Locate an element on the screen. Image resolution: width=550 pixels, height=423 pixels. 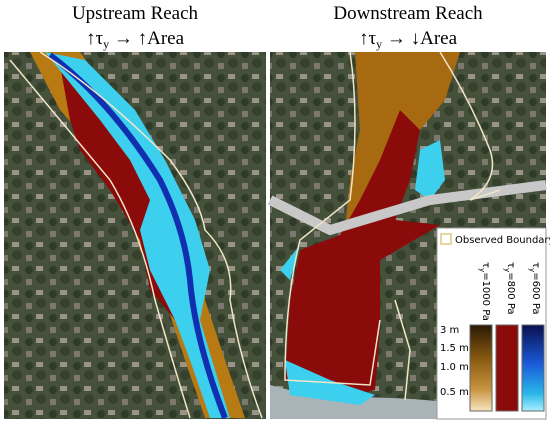
legend-label: τy=800 Pa is located at coordinates (509, 288).